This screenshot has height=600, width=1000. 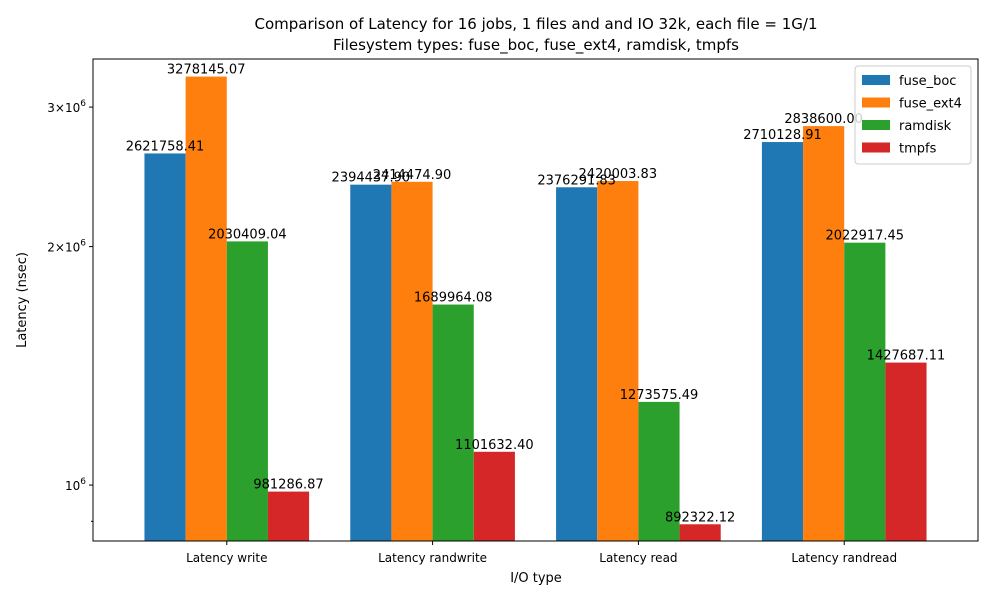 What do you see at coordinates (823, 119) in the screenshot?
I see `data-label-fuse_ext4-3: 2838600.00` at bounding box center [823, 119].